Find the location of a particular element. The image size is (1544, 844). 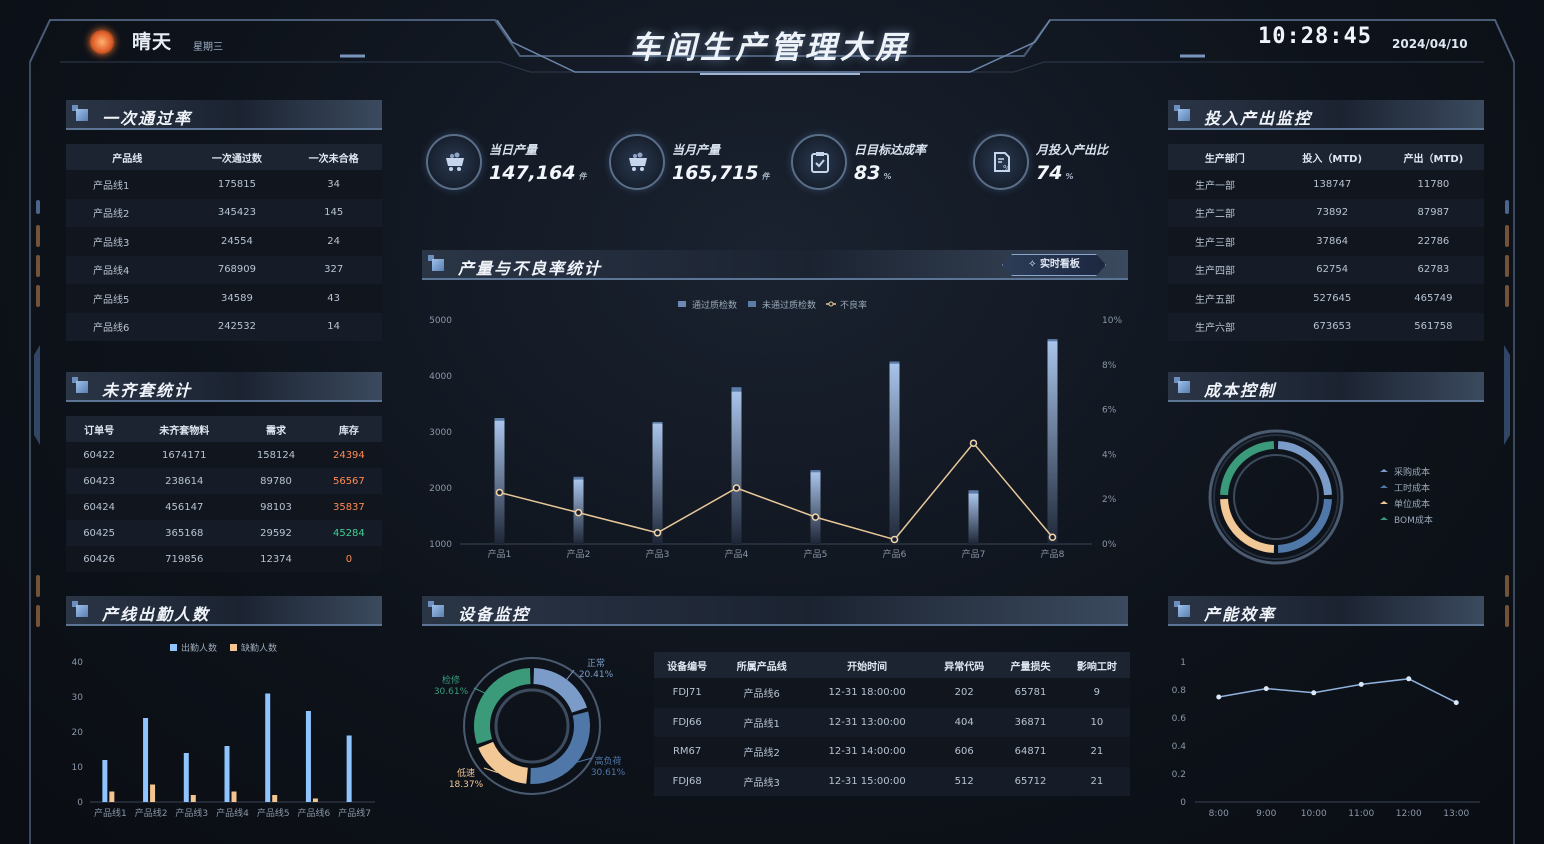

table-row: 生产二部 73892 87987 is located at coordinates (1326, 212).